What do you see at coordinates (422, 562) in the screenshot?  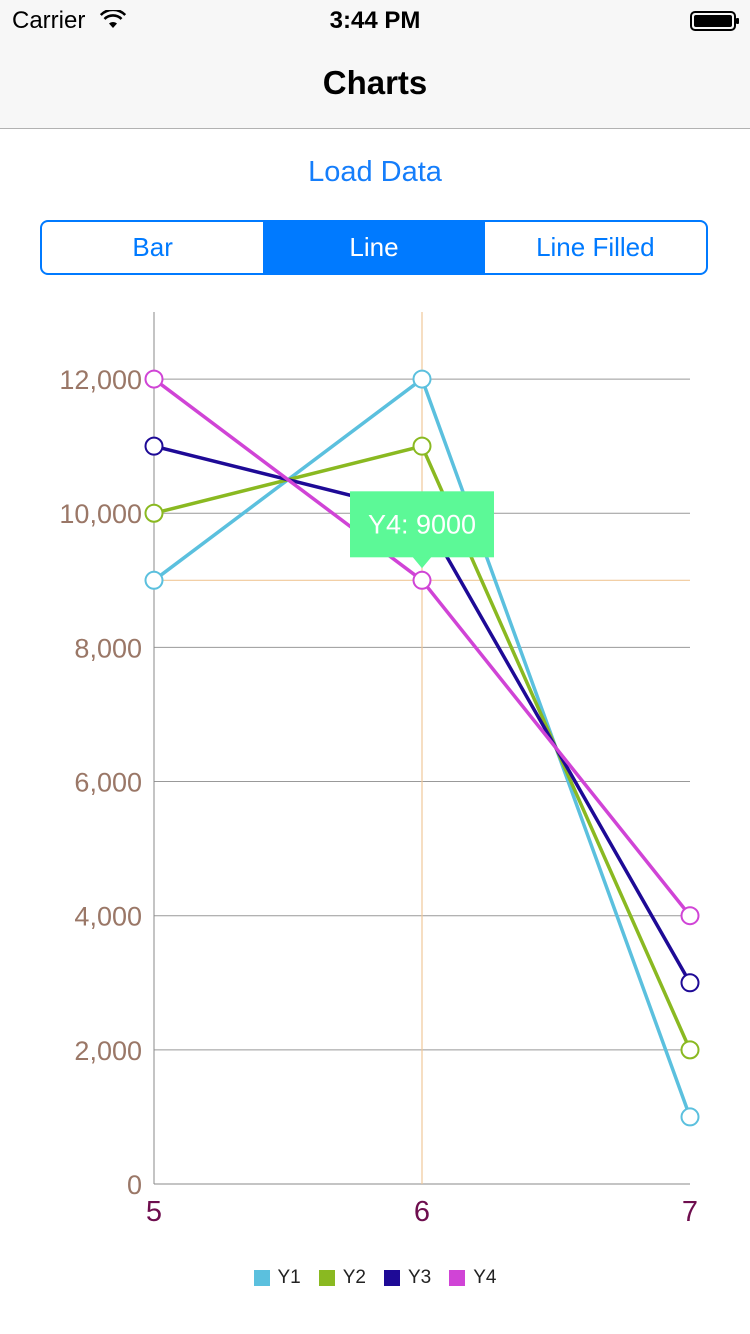 I see `tooltip-pointer` at bounding box center [422, 562].